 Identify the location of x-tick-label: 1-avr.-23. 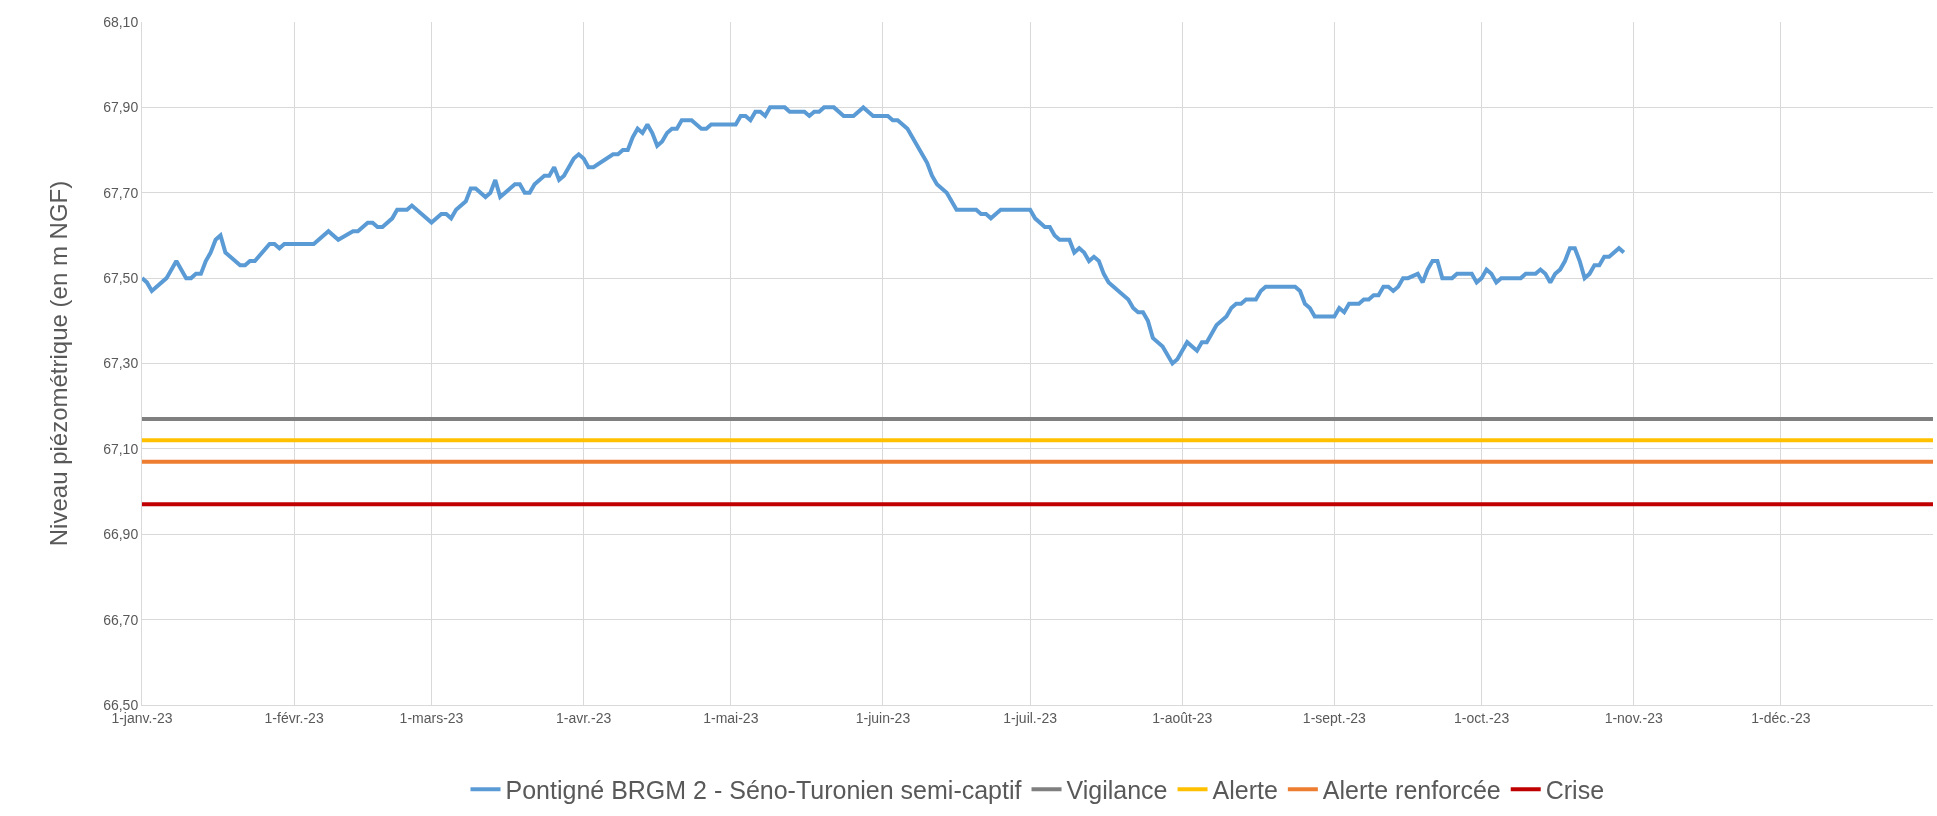
(583, 717).